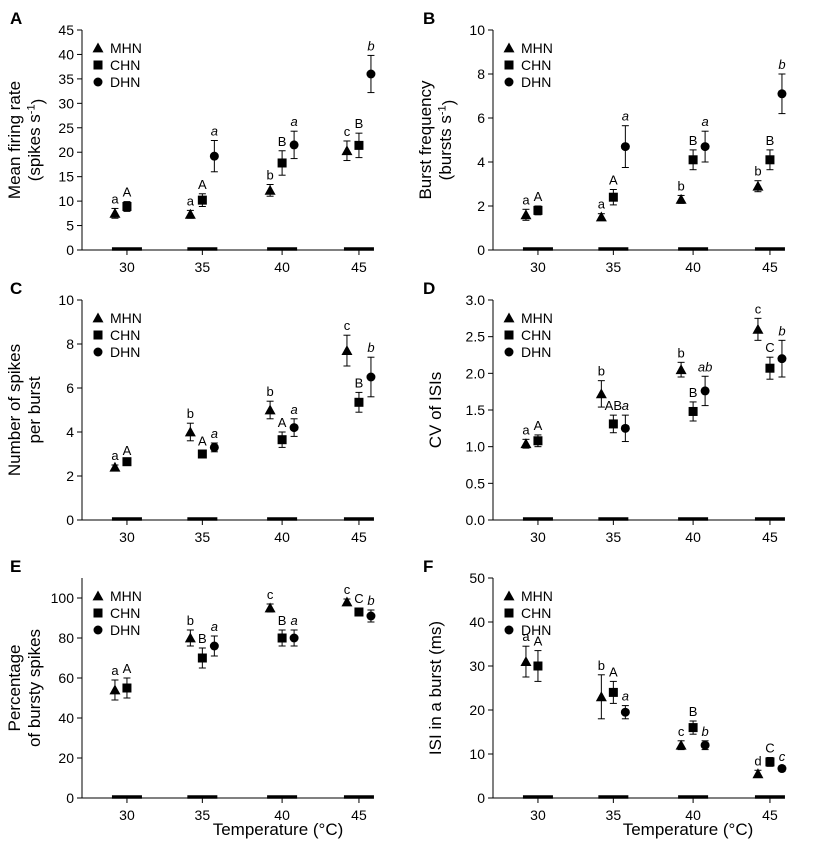 Image resolution: width=831 pixels, height=850 pixels. Describe the element at coordinates (445, 147) in the screenshot. I see `y-axis-title-line2: (bursts s` at that location.